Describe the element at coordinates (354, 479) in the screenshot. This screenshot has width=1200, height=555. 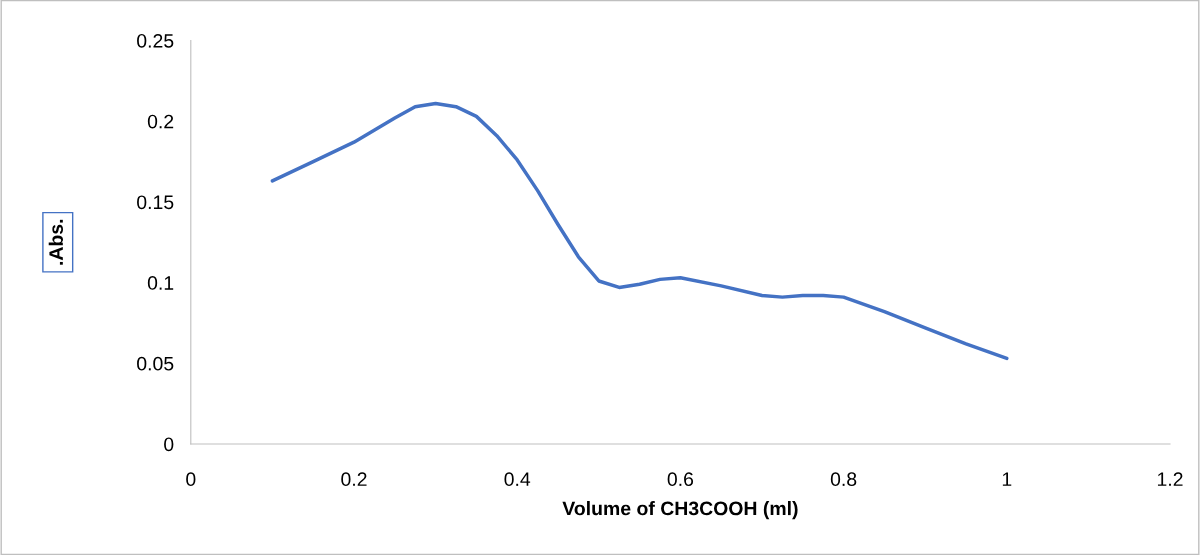
I see `x-tick-label: 0.2` at that location.